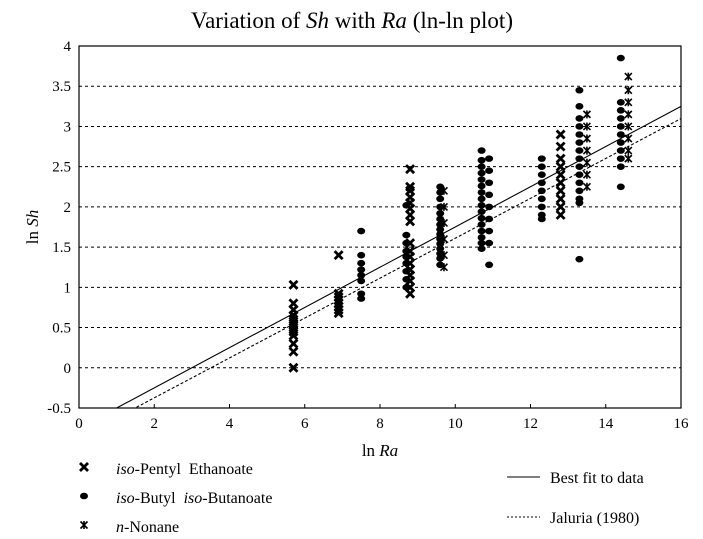  Describe the element at coordinates (61, 87) in the screenshot. I see `y-tick-label: 3.5` at that location.